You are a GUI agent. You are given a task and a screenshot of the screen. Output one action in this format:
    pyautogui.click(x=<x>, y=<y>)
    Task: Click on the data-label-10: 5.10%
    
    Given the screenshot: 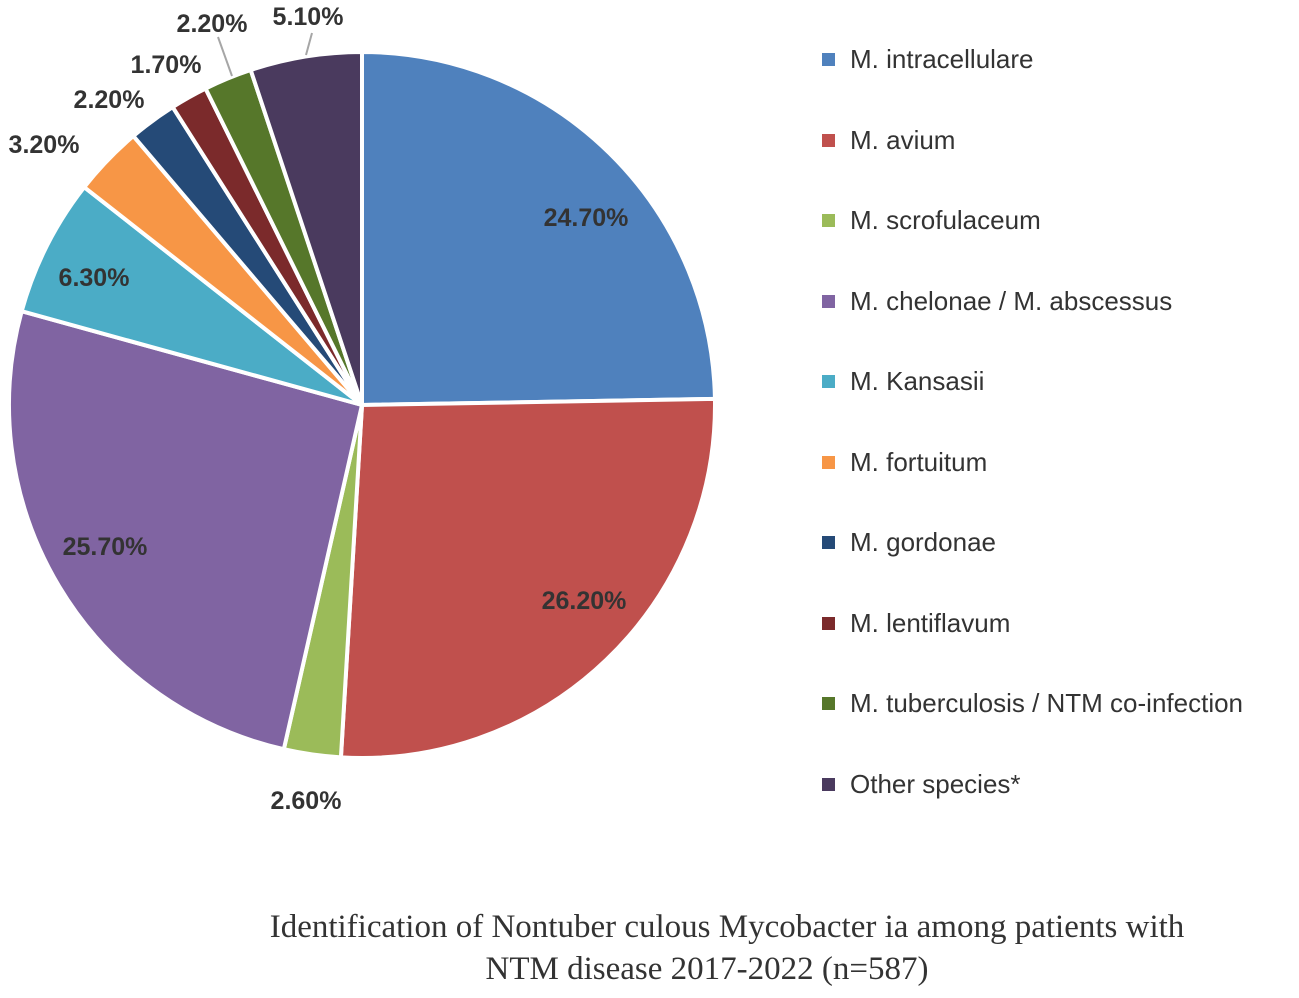 What is the action you would take?
    pyautogui.click(x=308, y=17)
    